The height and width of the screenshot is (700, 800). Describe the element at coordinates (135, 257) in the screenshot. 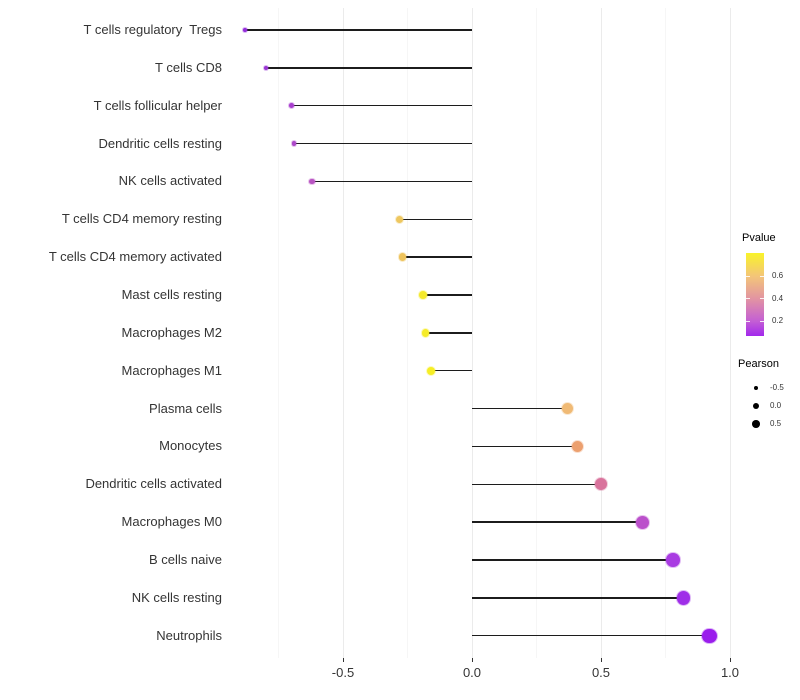

I see `y-axis-label: T cells CD4 memory activated` at that location.